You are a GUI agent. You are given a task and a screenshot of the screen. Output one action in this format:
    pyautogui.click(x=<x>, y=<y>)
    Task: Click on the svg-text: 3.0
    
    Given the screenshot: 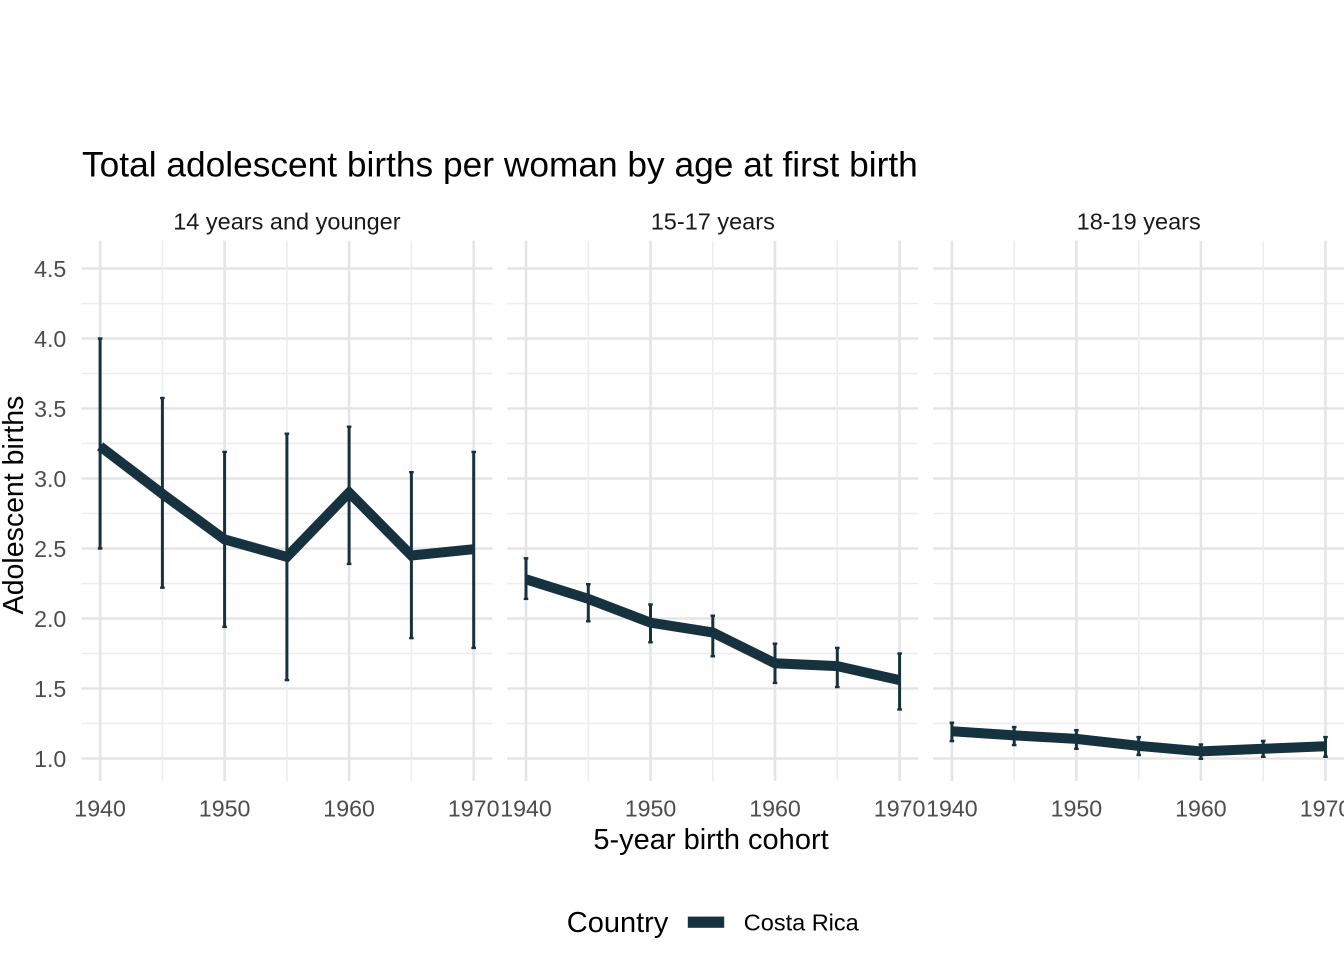 What is the action you would take?
    pyautogui.click(x=50, y=479)
    